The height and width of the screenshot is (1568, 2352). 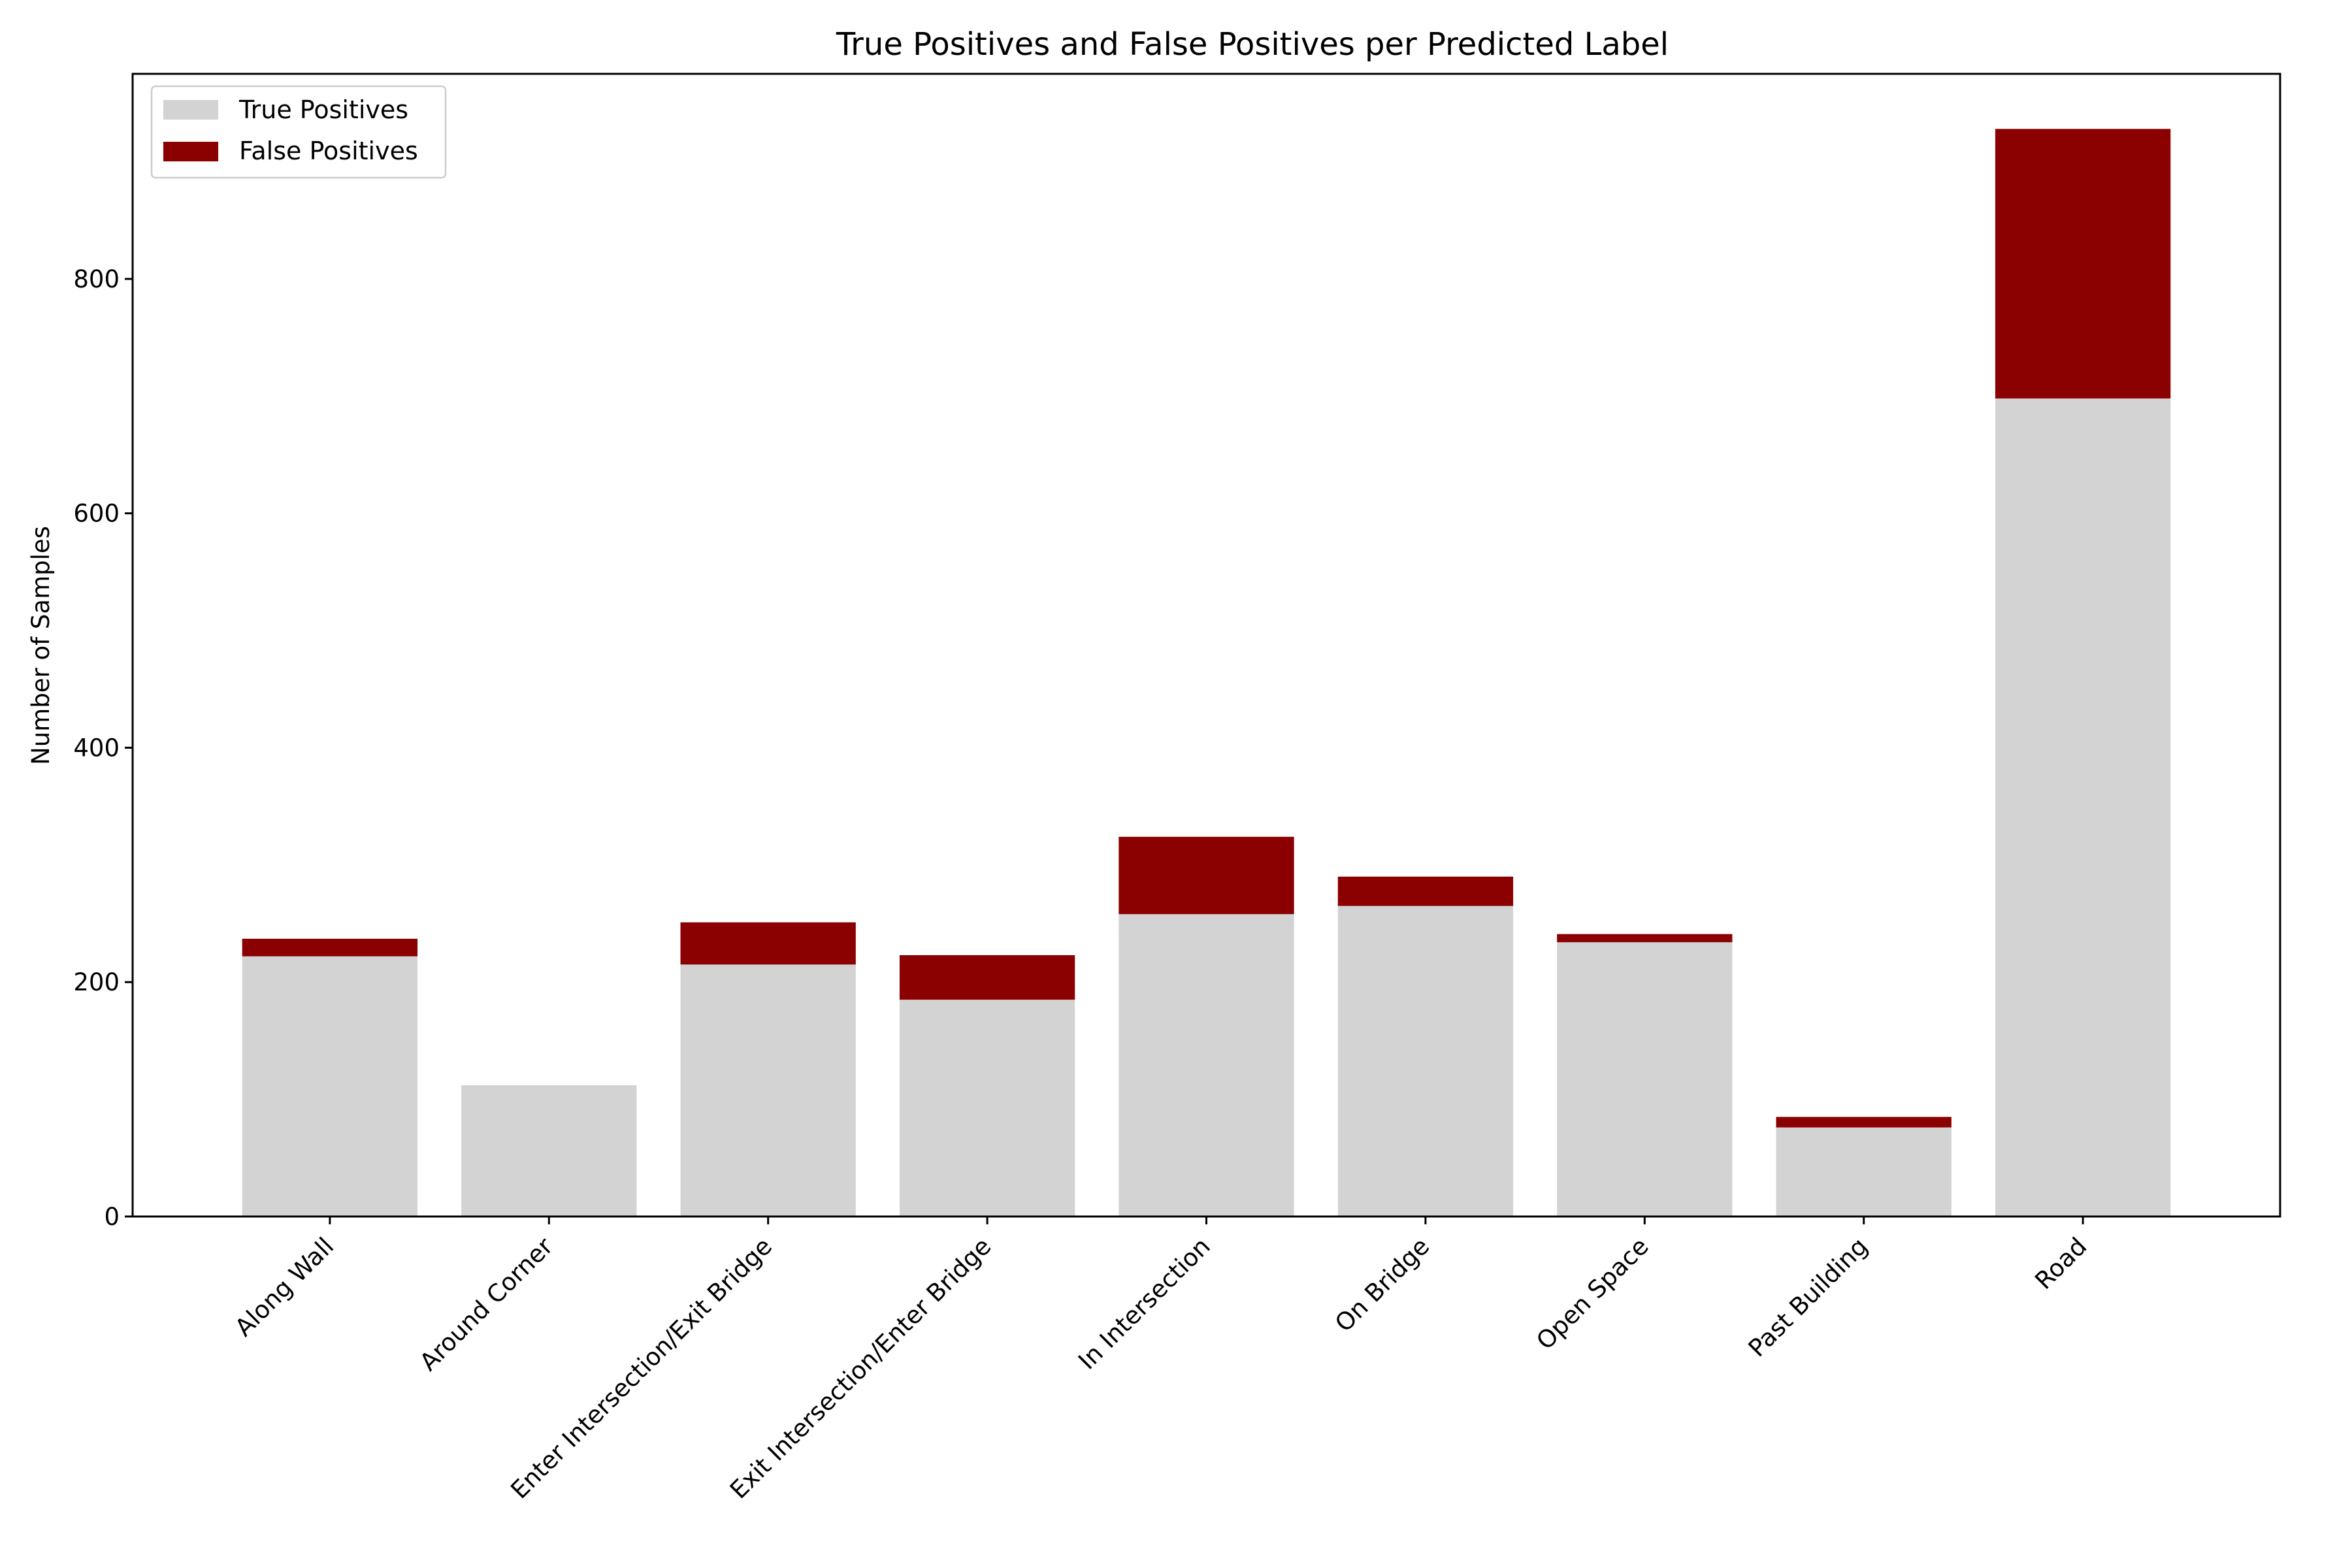 I want to click on y-tick-label: 600, so click(x=96, y=514).